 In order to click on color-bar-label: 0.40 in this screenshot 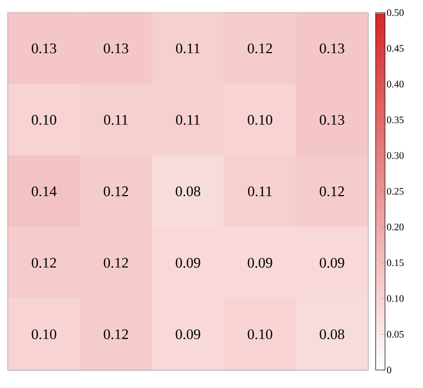, I will do `click(395, 84)`.